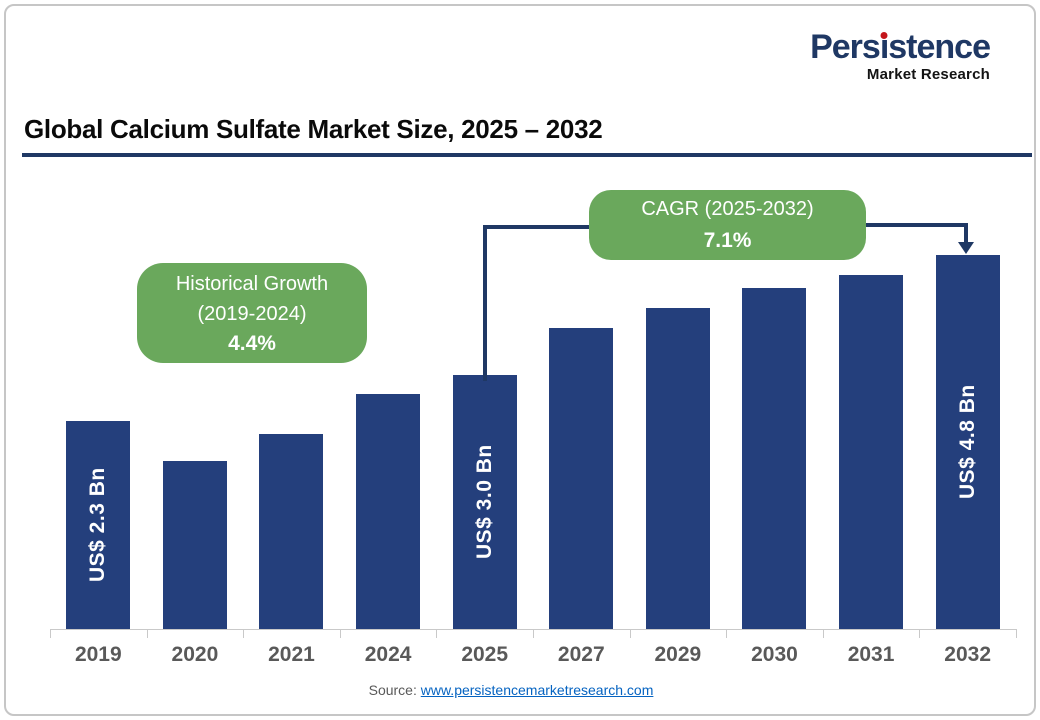  I want to click on x-axis, so click(533, 633).